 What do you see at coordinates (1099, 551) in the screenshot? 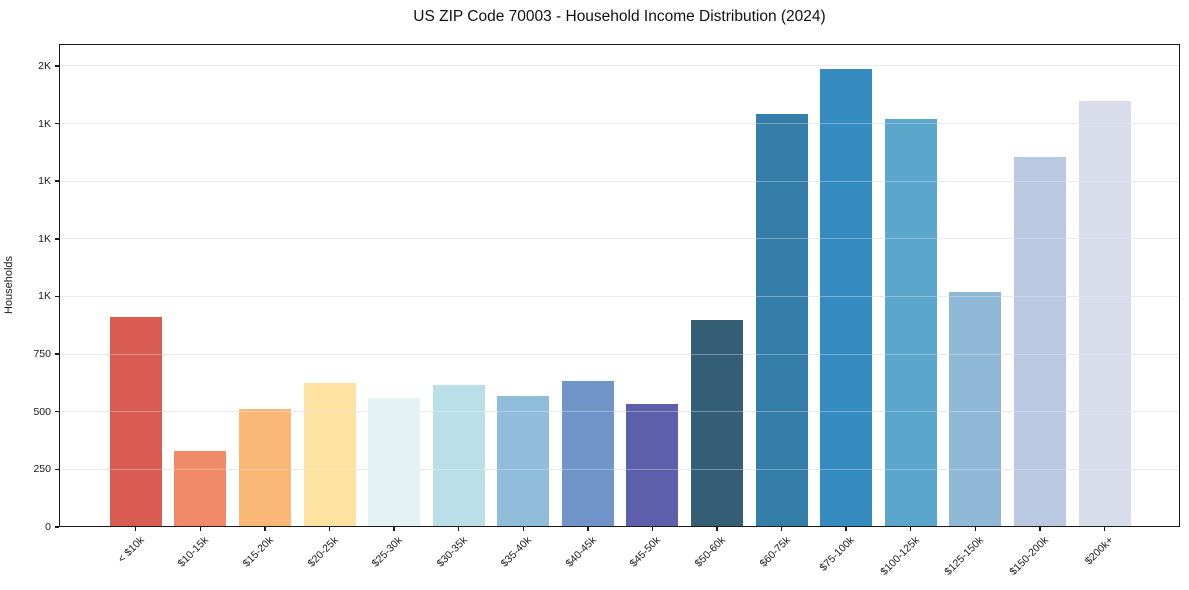
I see `x-tick-label: $200k+` at bounding box center [1099, 551].